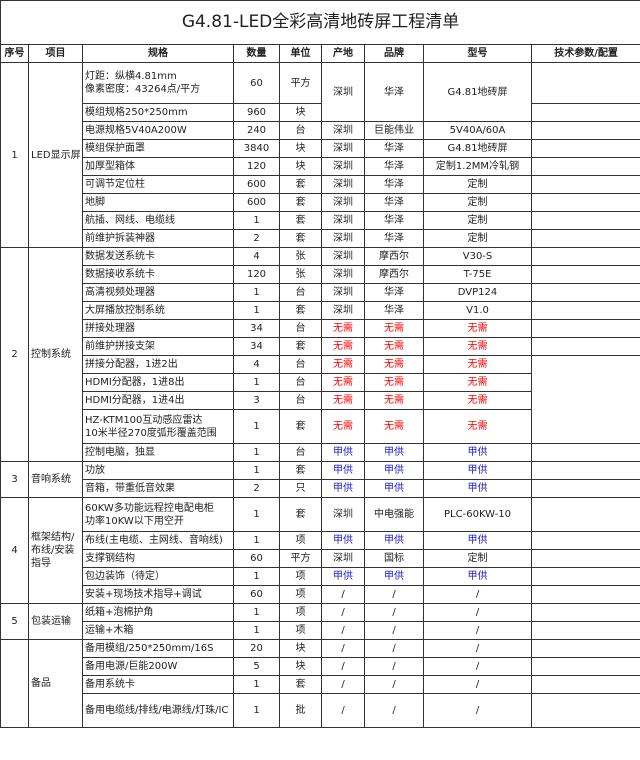 The image size is (640, 760). I want to click on spec-cell: 前维护拼接支架, so click(158, 346).